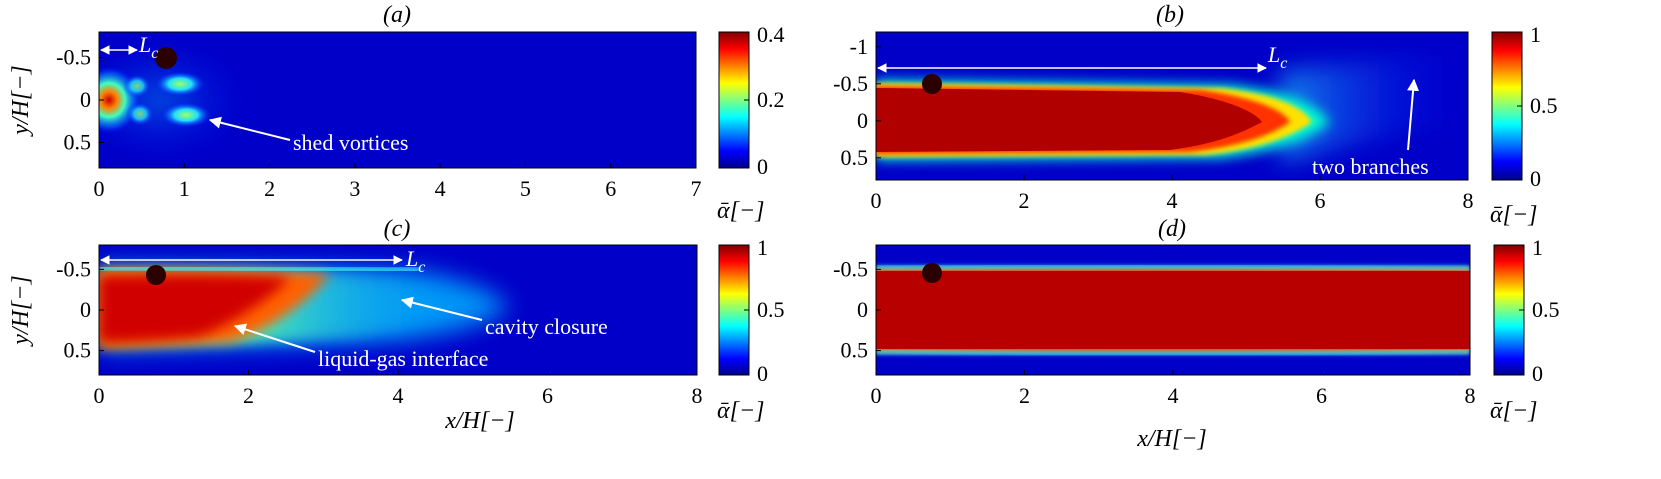  Describe the element at coordinates (99, 395) in the screenshot. I see `panel-c-xtick-label: 0` at that location.